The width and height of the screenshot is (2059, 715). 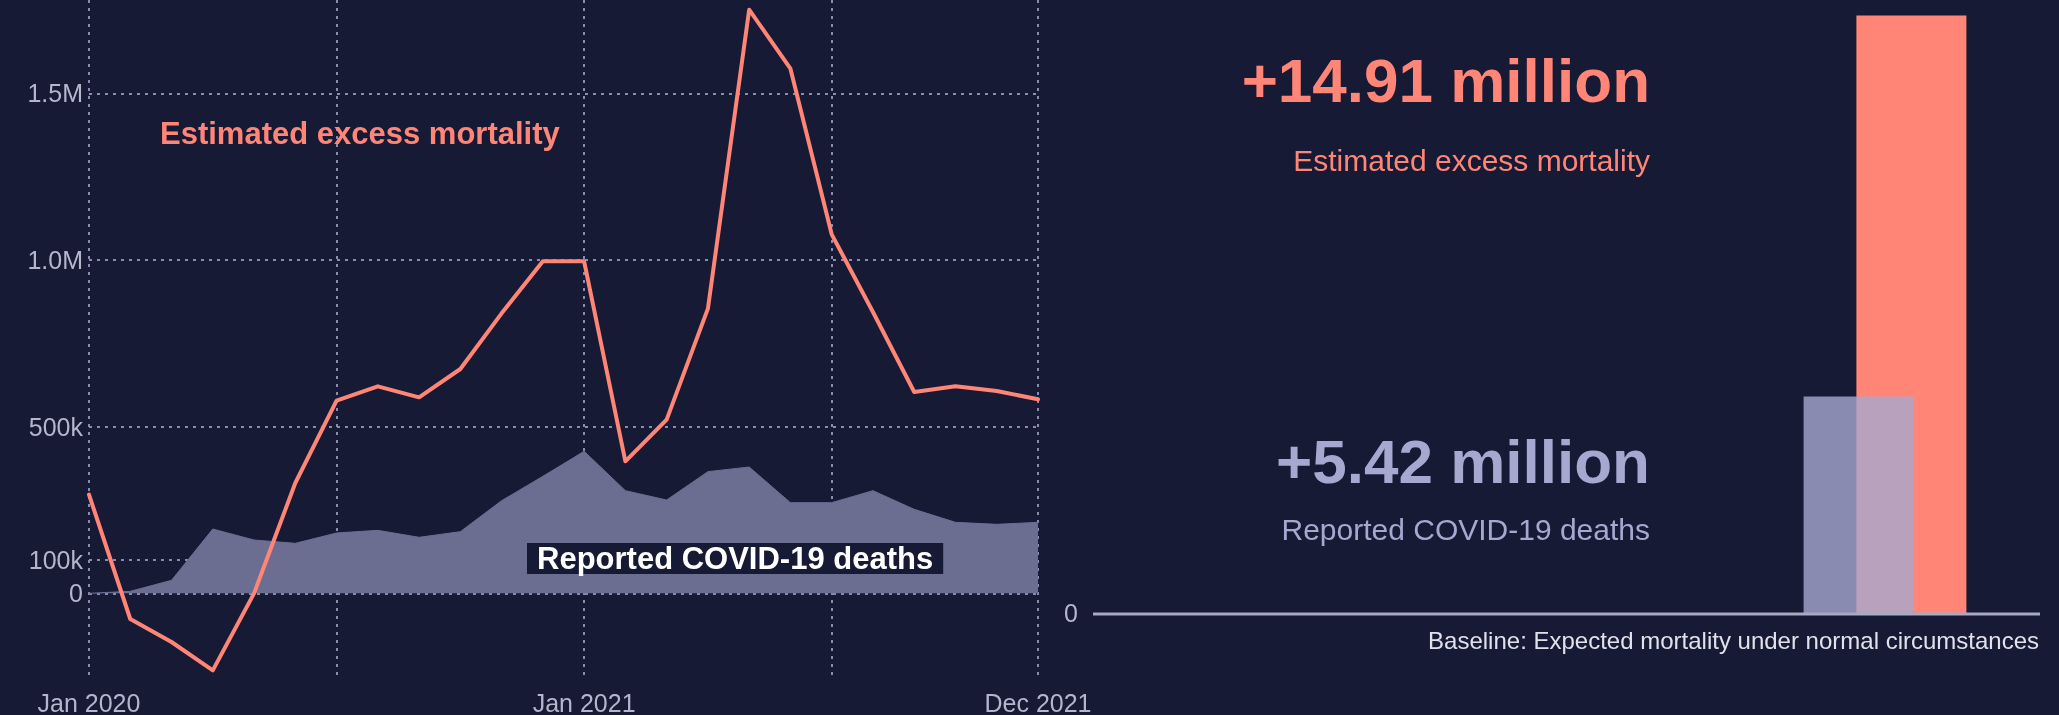 What do you see at coordinates (1038, 701) in the screenshot?
I see `x-tick-label: Dec 2021` at bounding box center [1038, 701].